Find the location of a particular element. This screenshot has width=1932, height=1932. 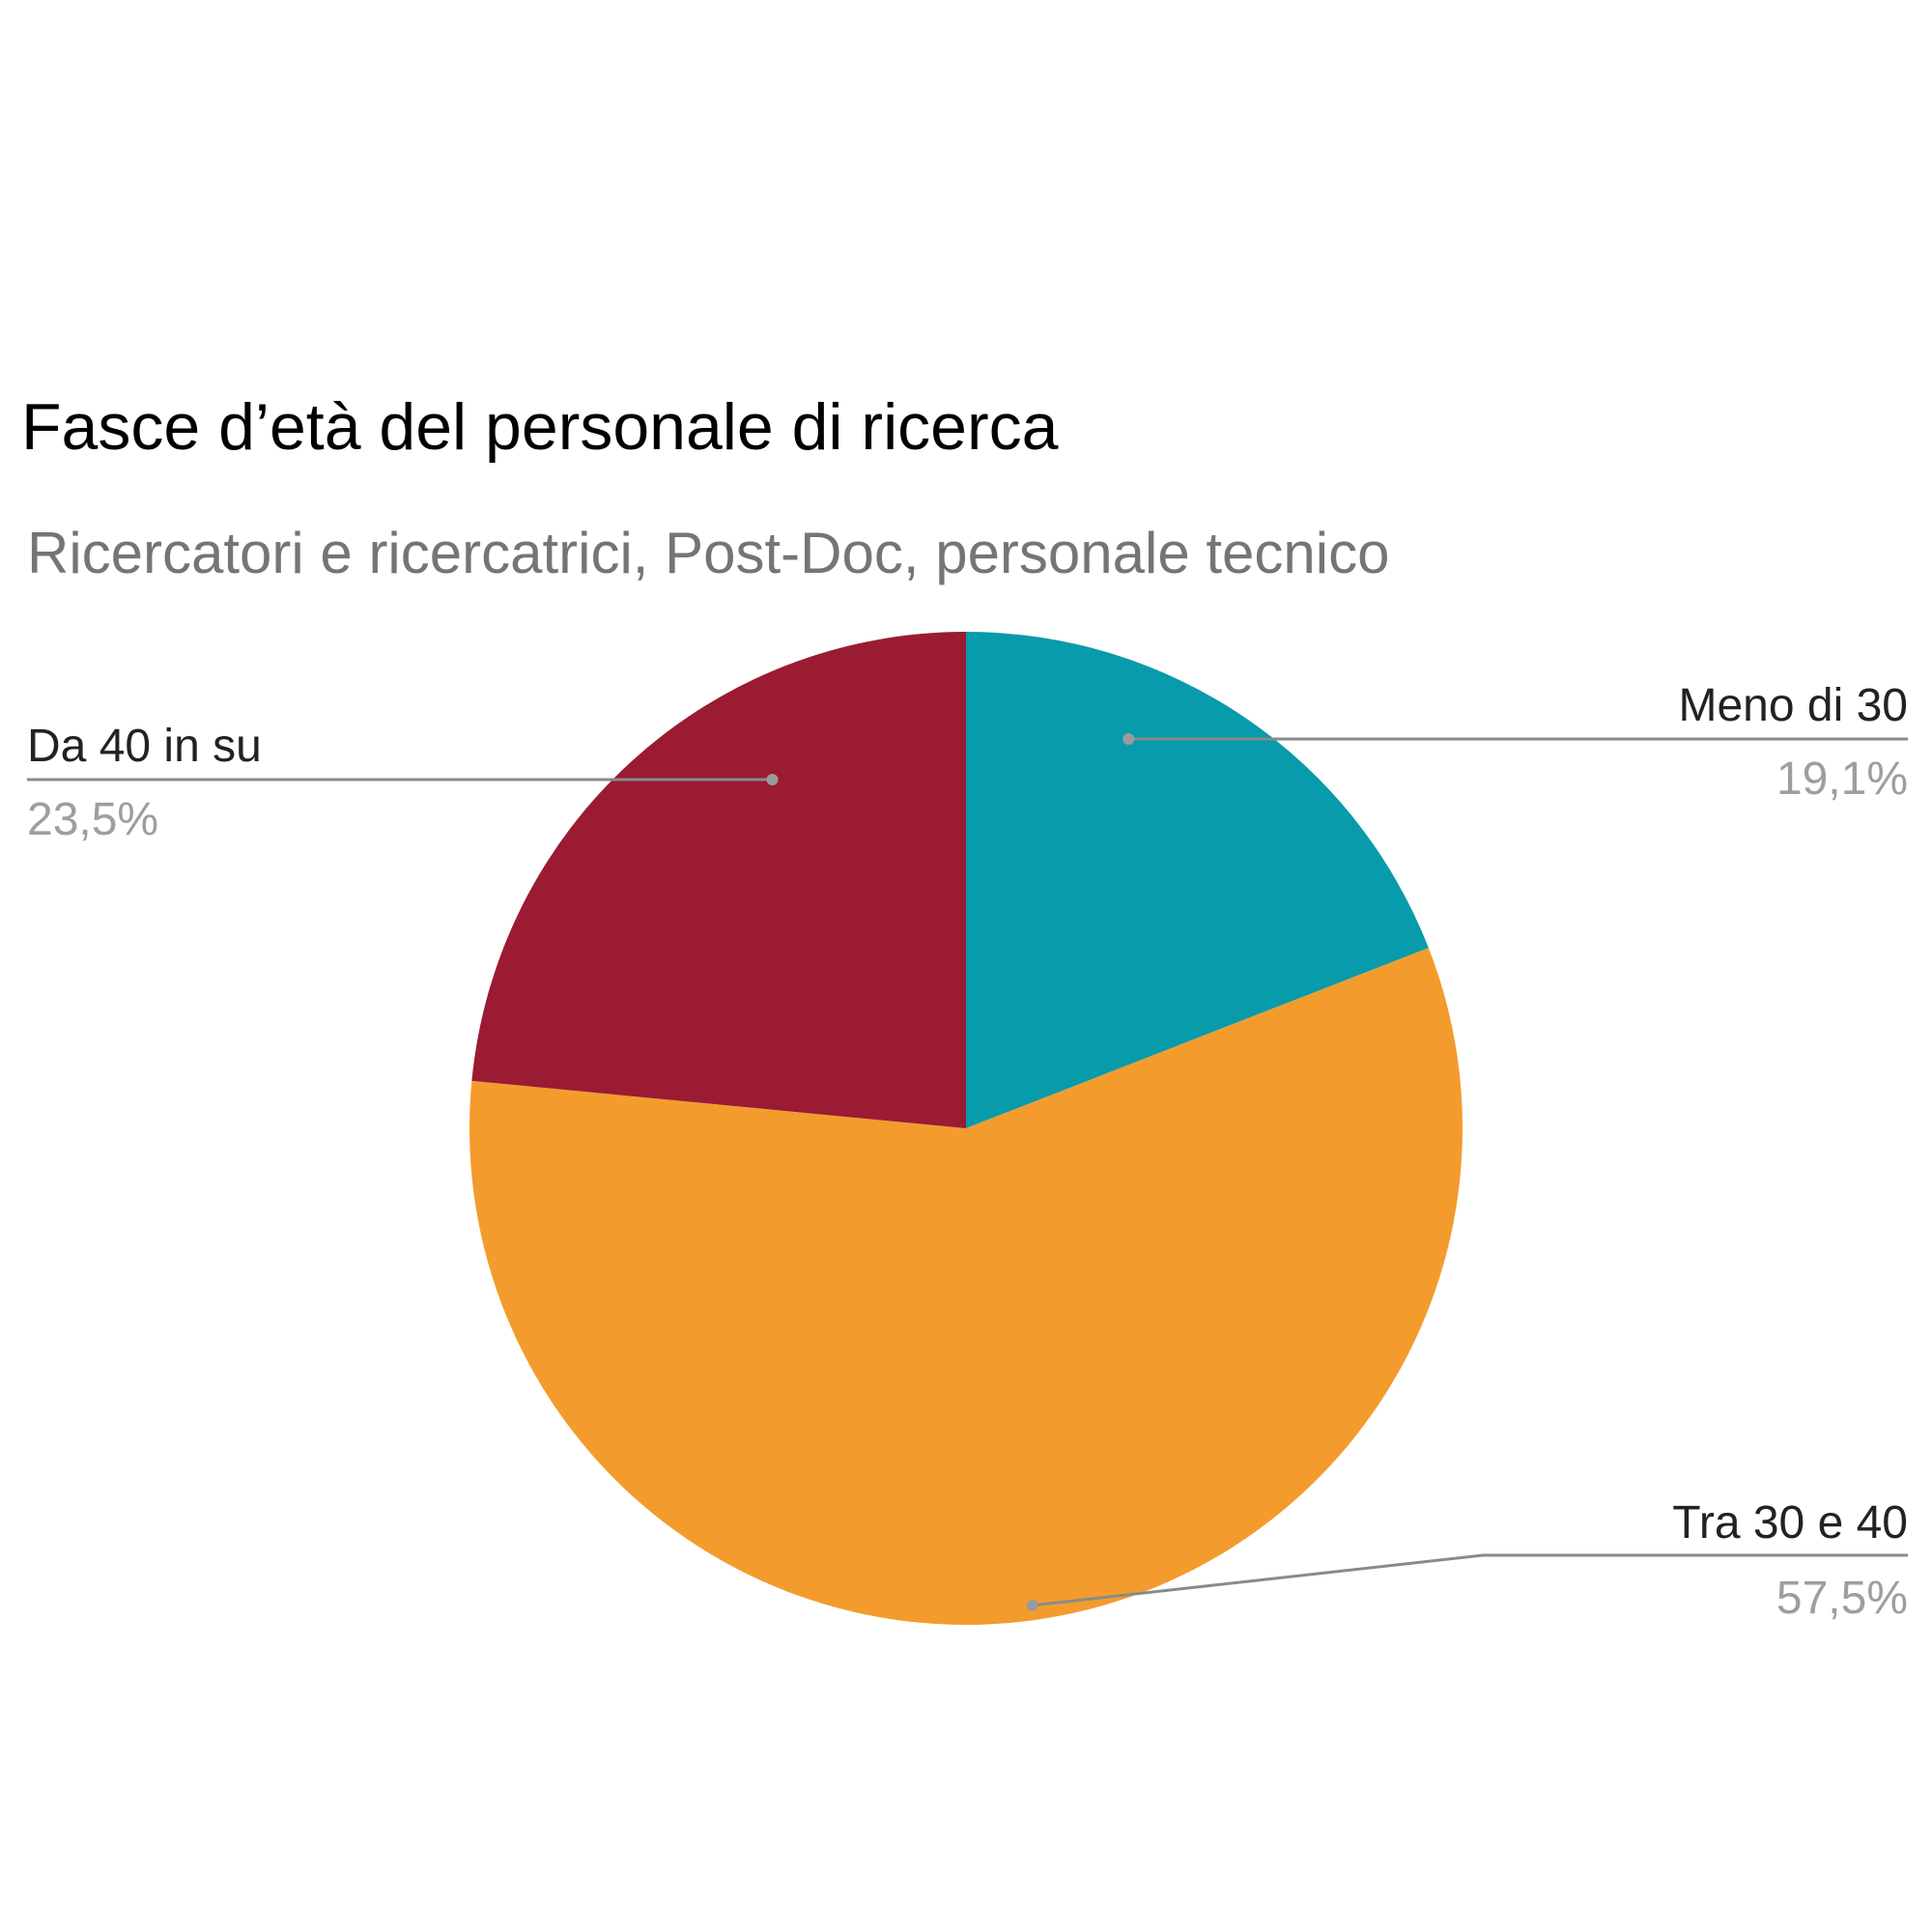

chart-title: Fasce d’età del personale di ricerca is located at coordinates (540, 427).